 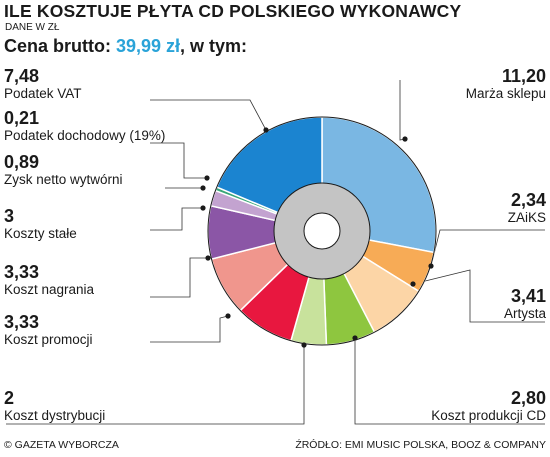 What do you see at coordinates (84, 126) in the screenshot?
I see `label-podatek-dochodowy: 0,21 Podatek dochodowy (19%)` at bounding box center [84, 126].